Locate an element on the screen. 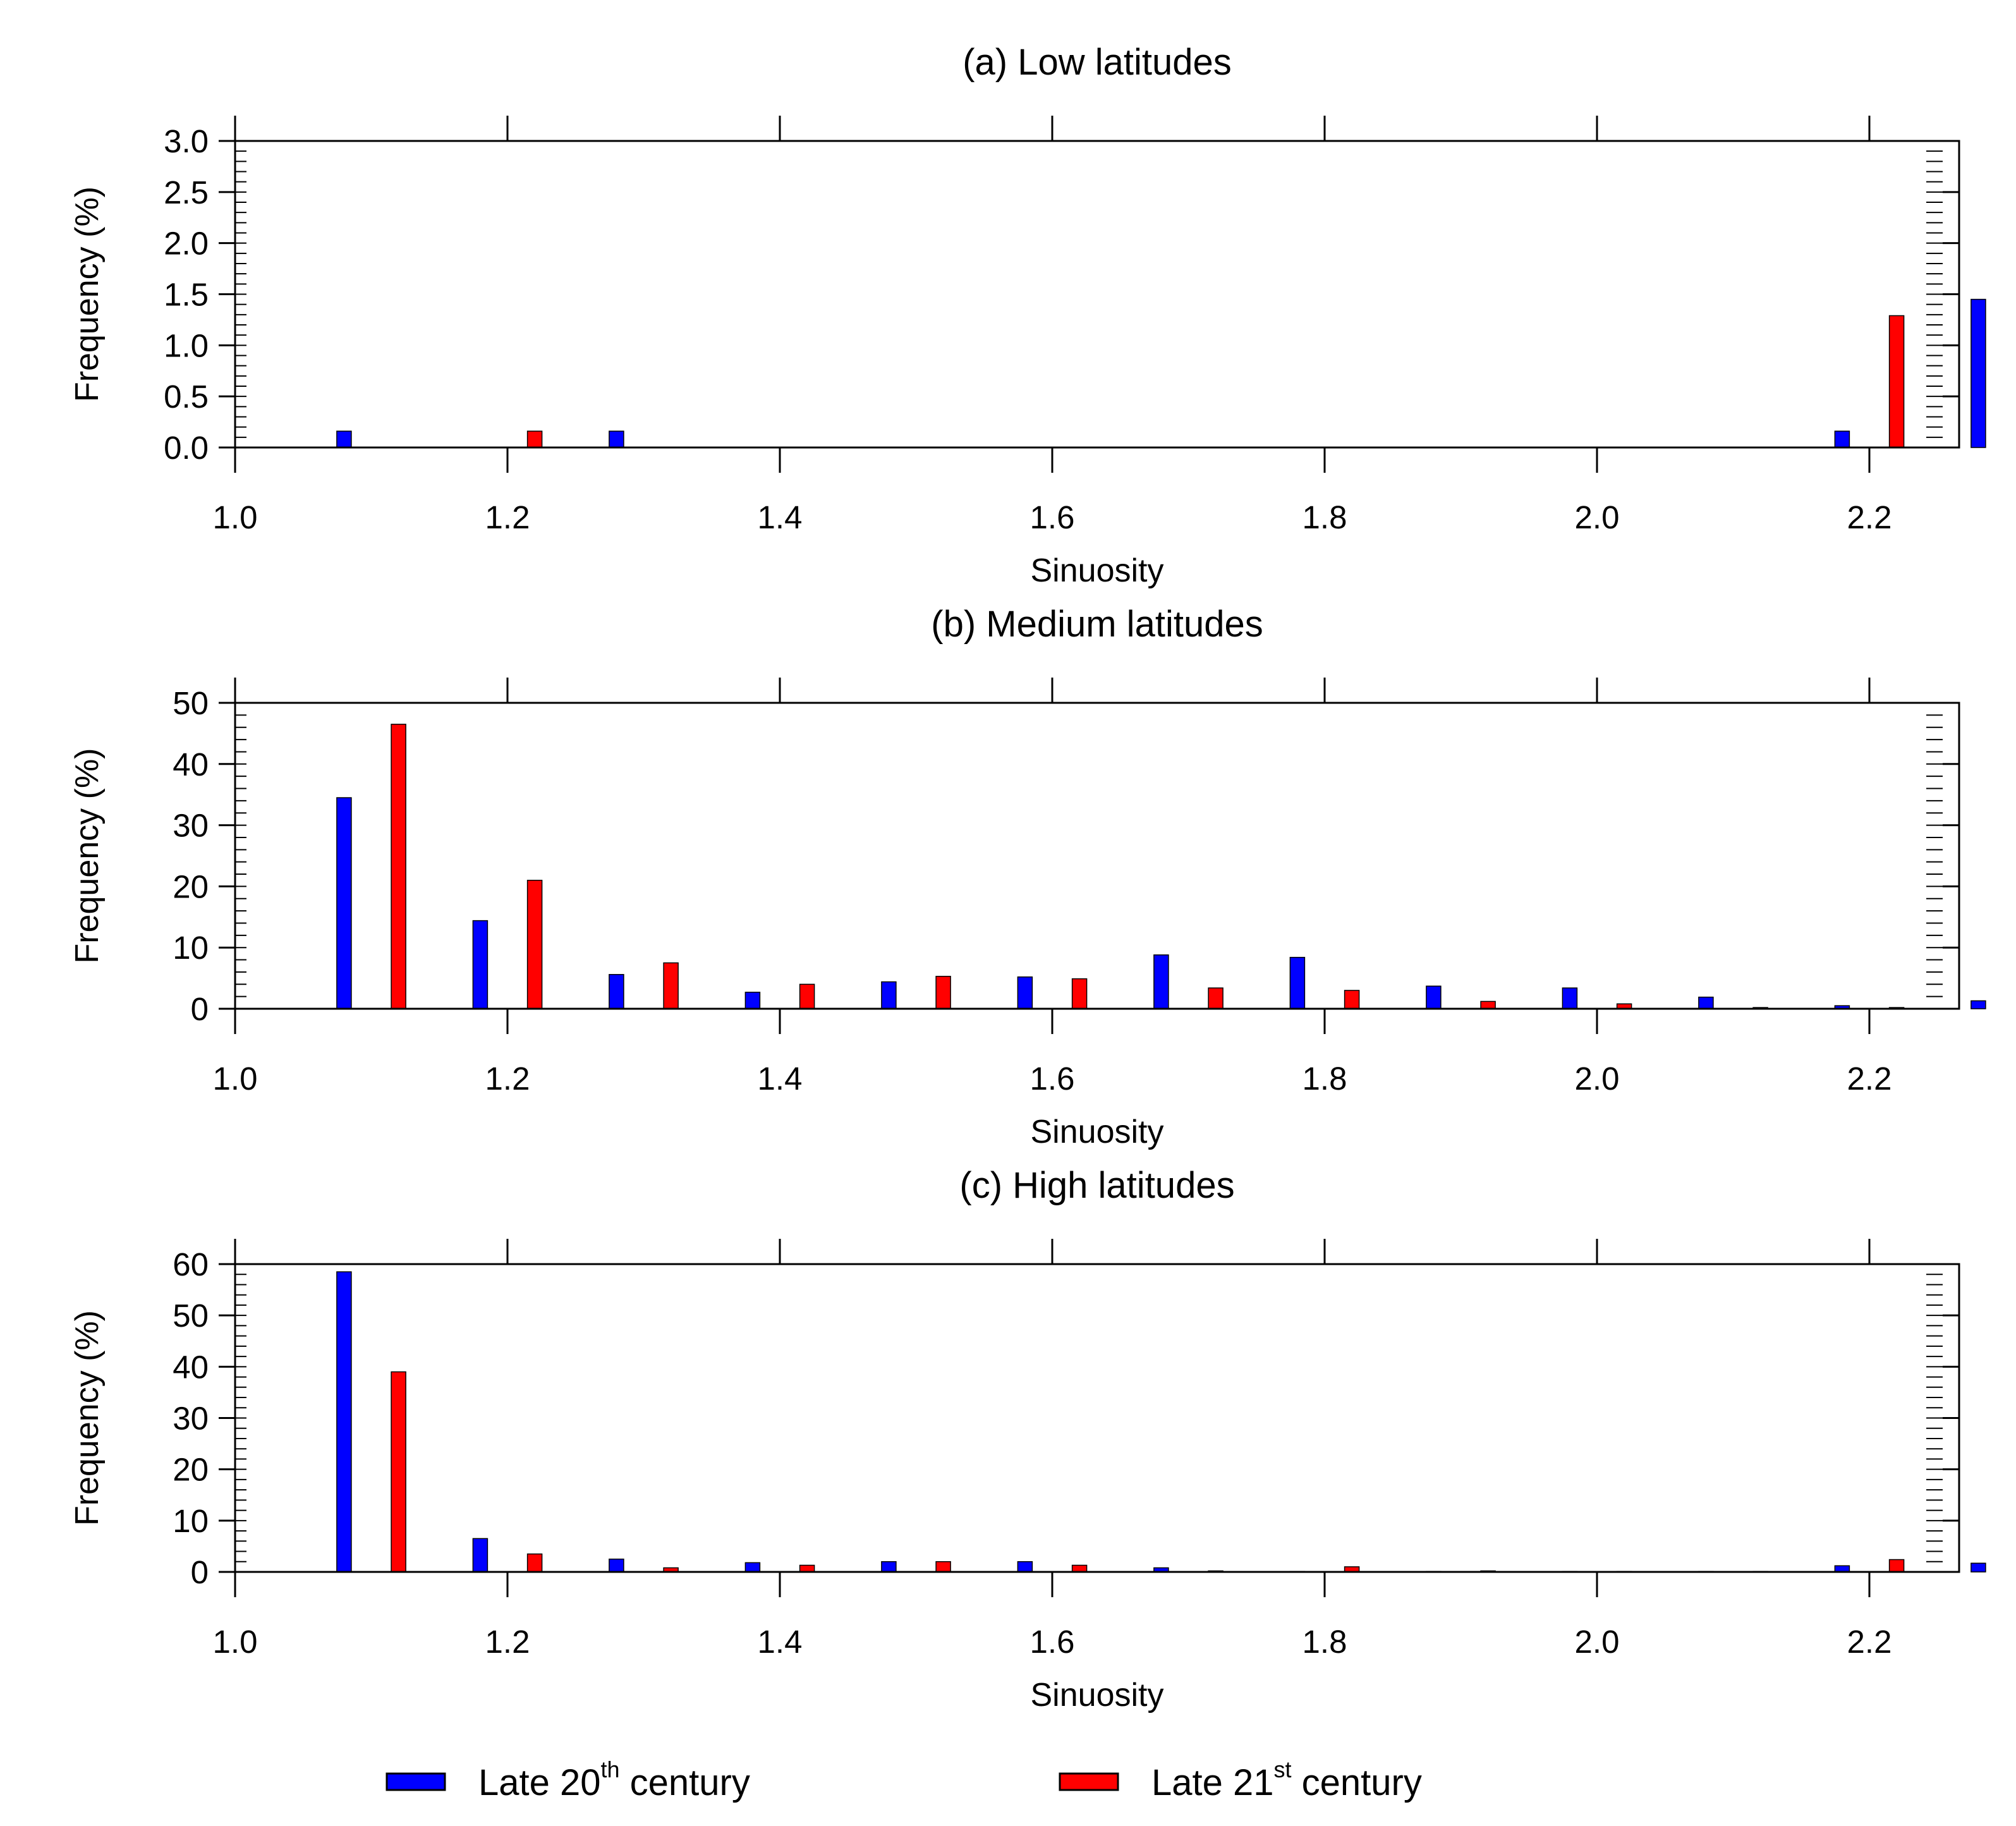 The image size is (2016, 1826). legend-label-late20: Late 20th century is located at coordinates (614, 1779).